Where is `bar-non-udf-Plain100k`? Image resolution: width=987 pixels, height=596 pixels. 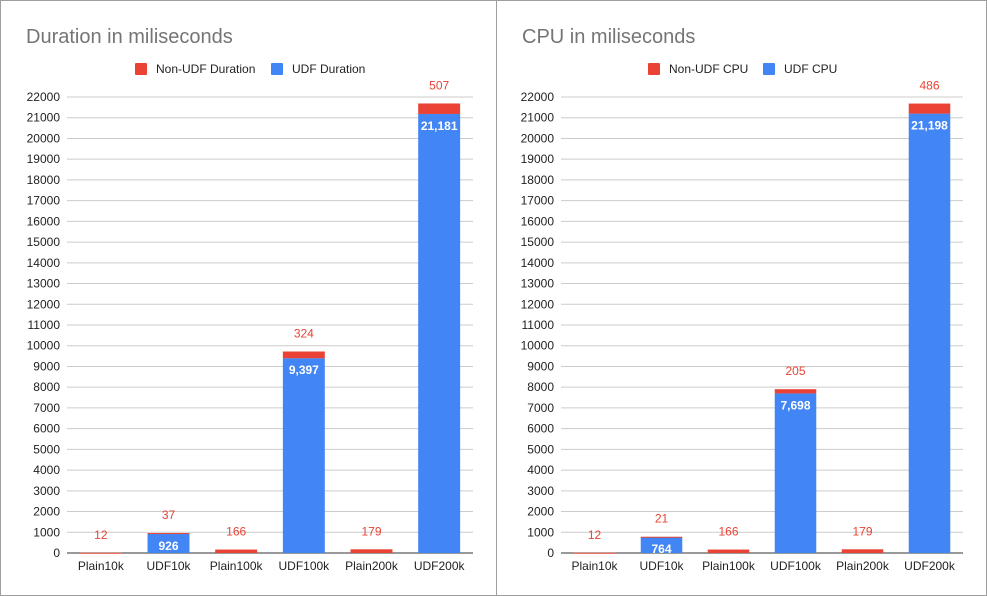
bar-non-udf-Plain100k is located at coordinates (236, 551).